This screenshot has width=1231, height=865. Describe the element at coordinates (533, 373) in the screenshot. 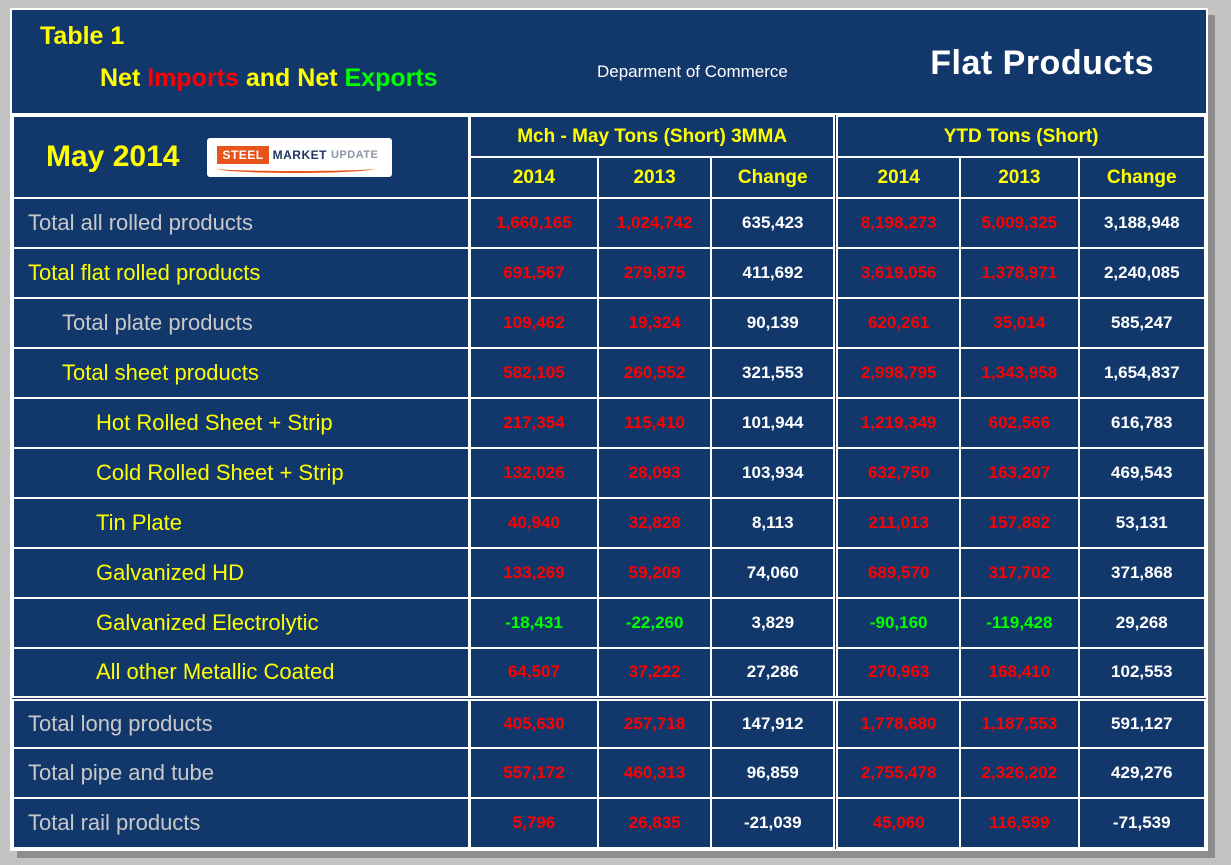

I see `value-cell: 582,105` at that location.